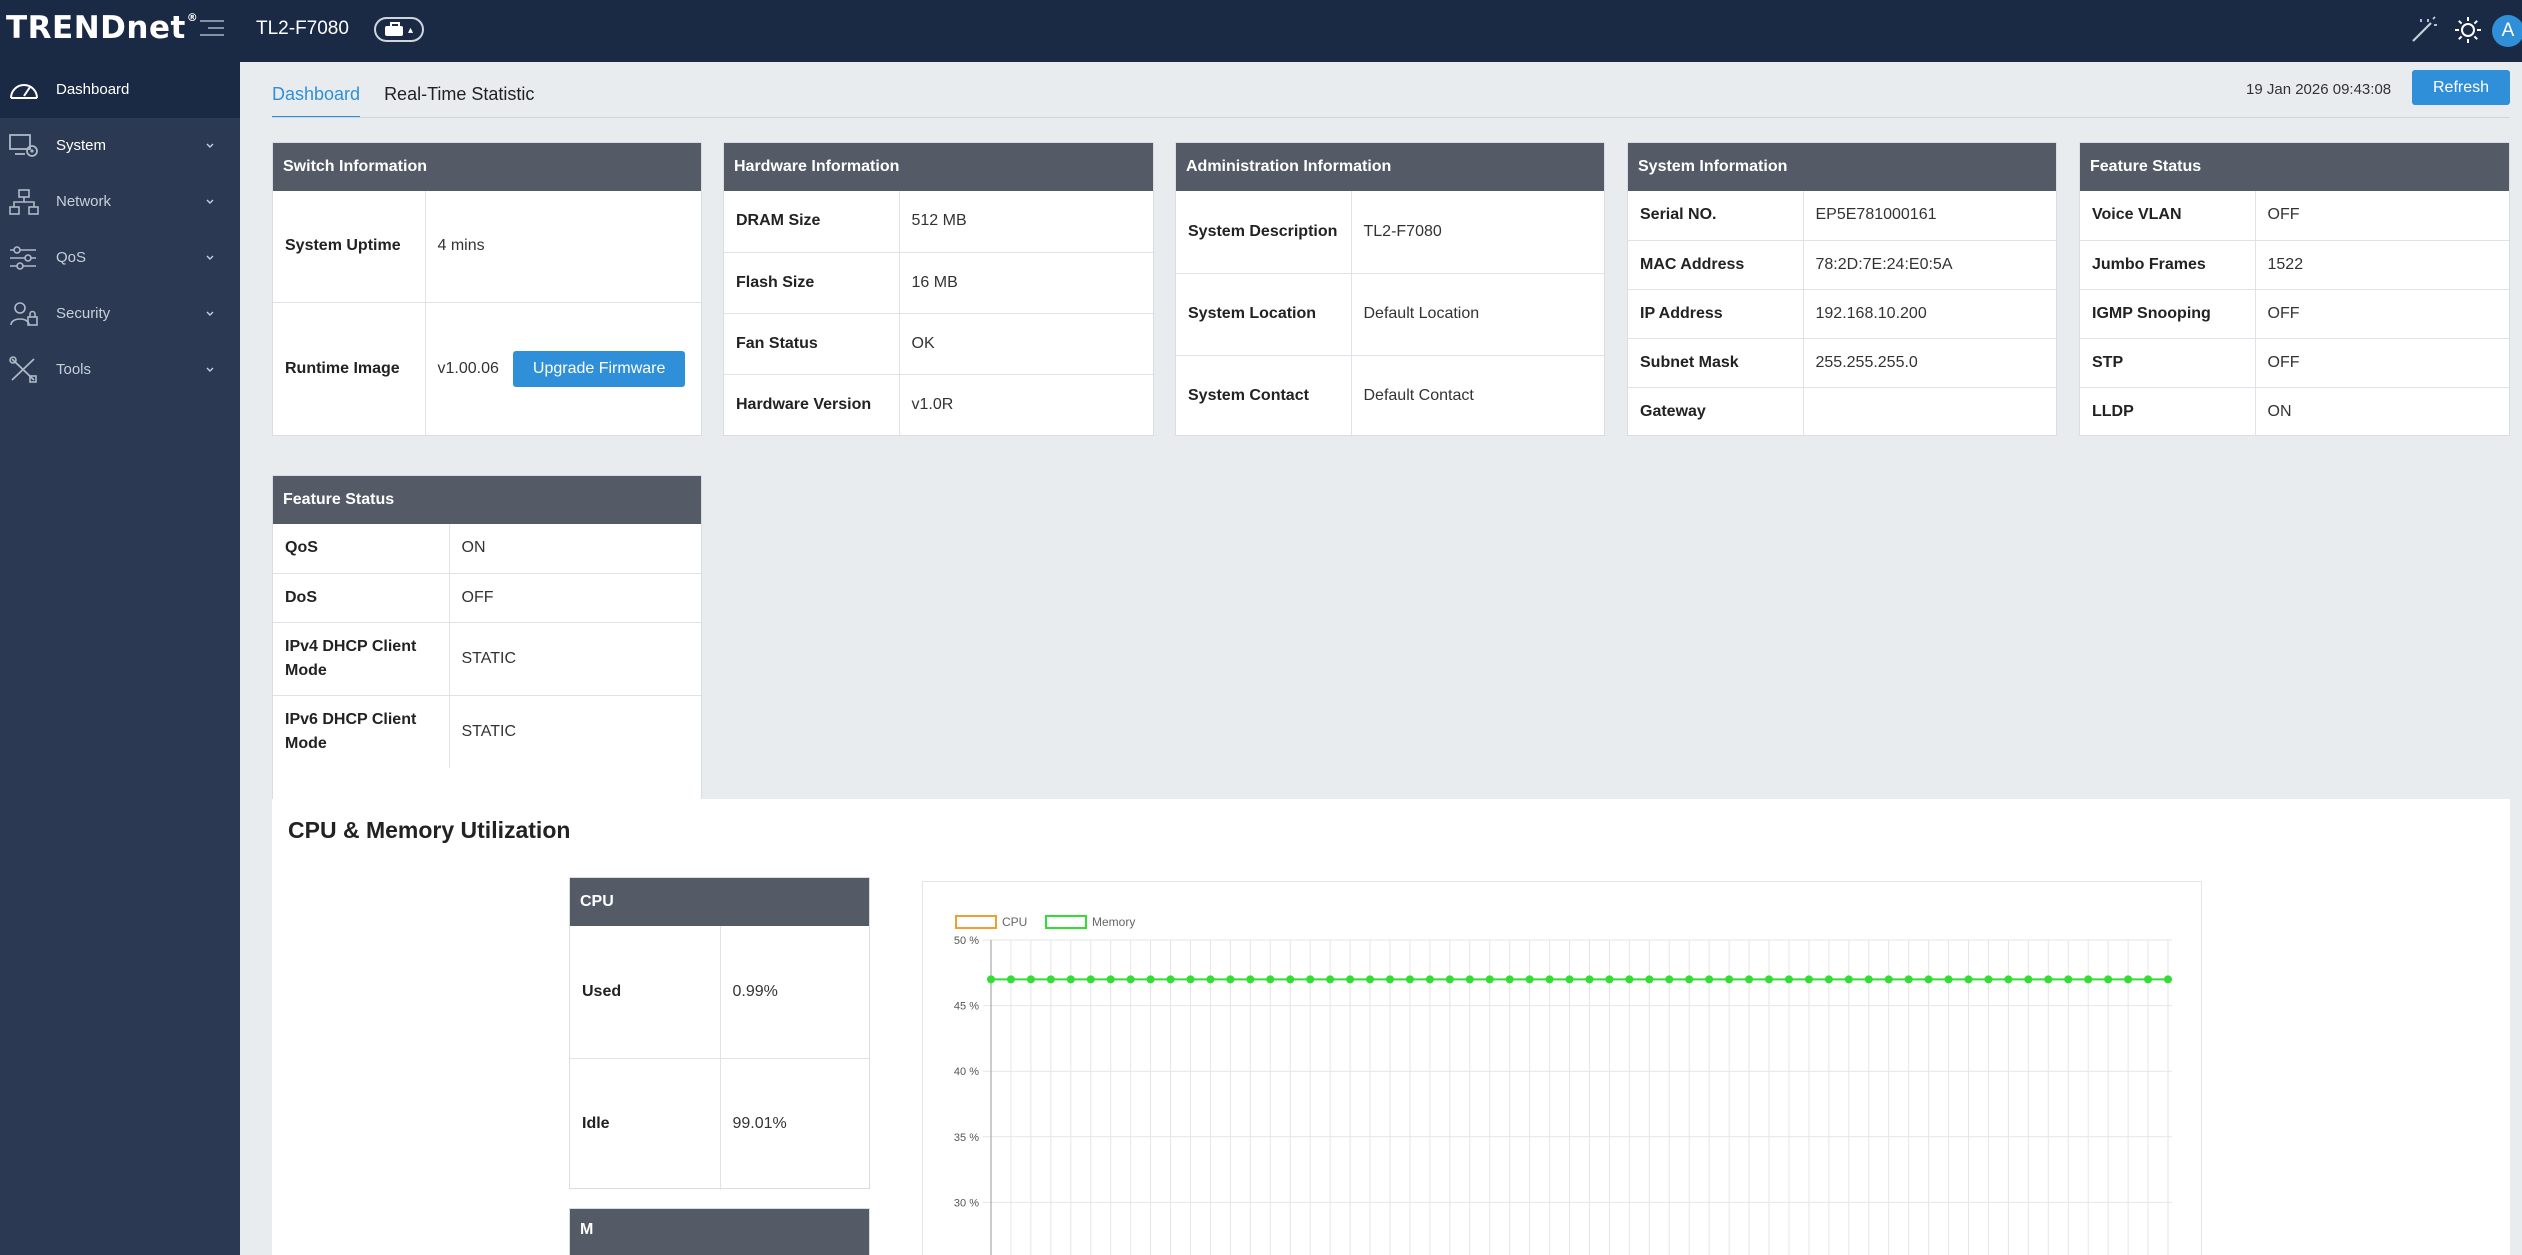 The image size is (2522, 1255). I want to click on y-tick-label: 40 %, so click(966, 1072).